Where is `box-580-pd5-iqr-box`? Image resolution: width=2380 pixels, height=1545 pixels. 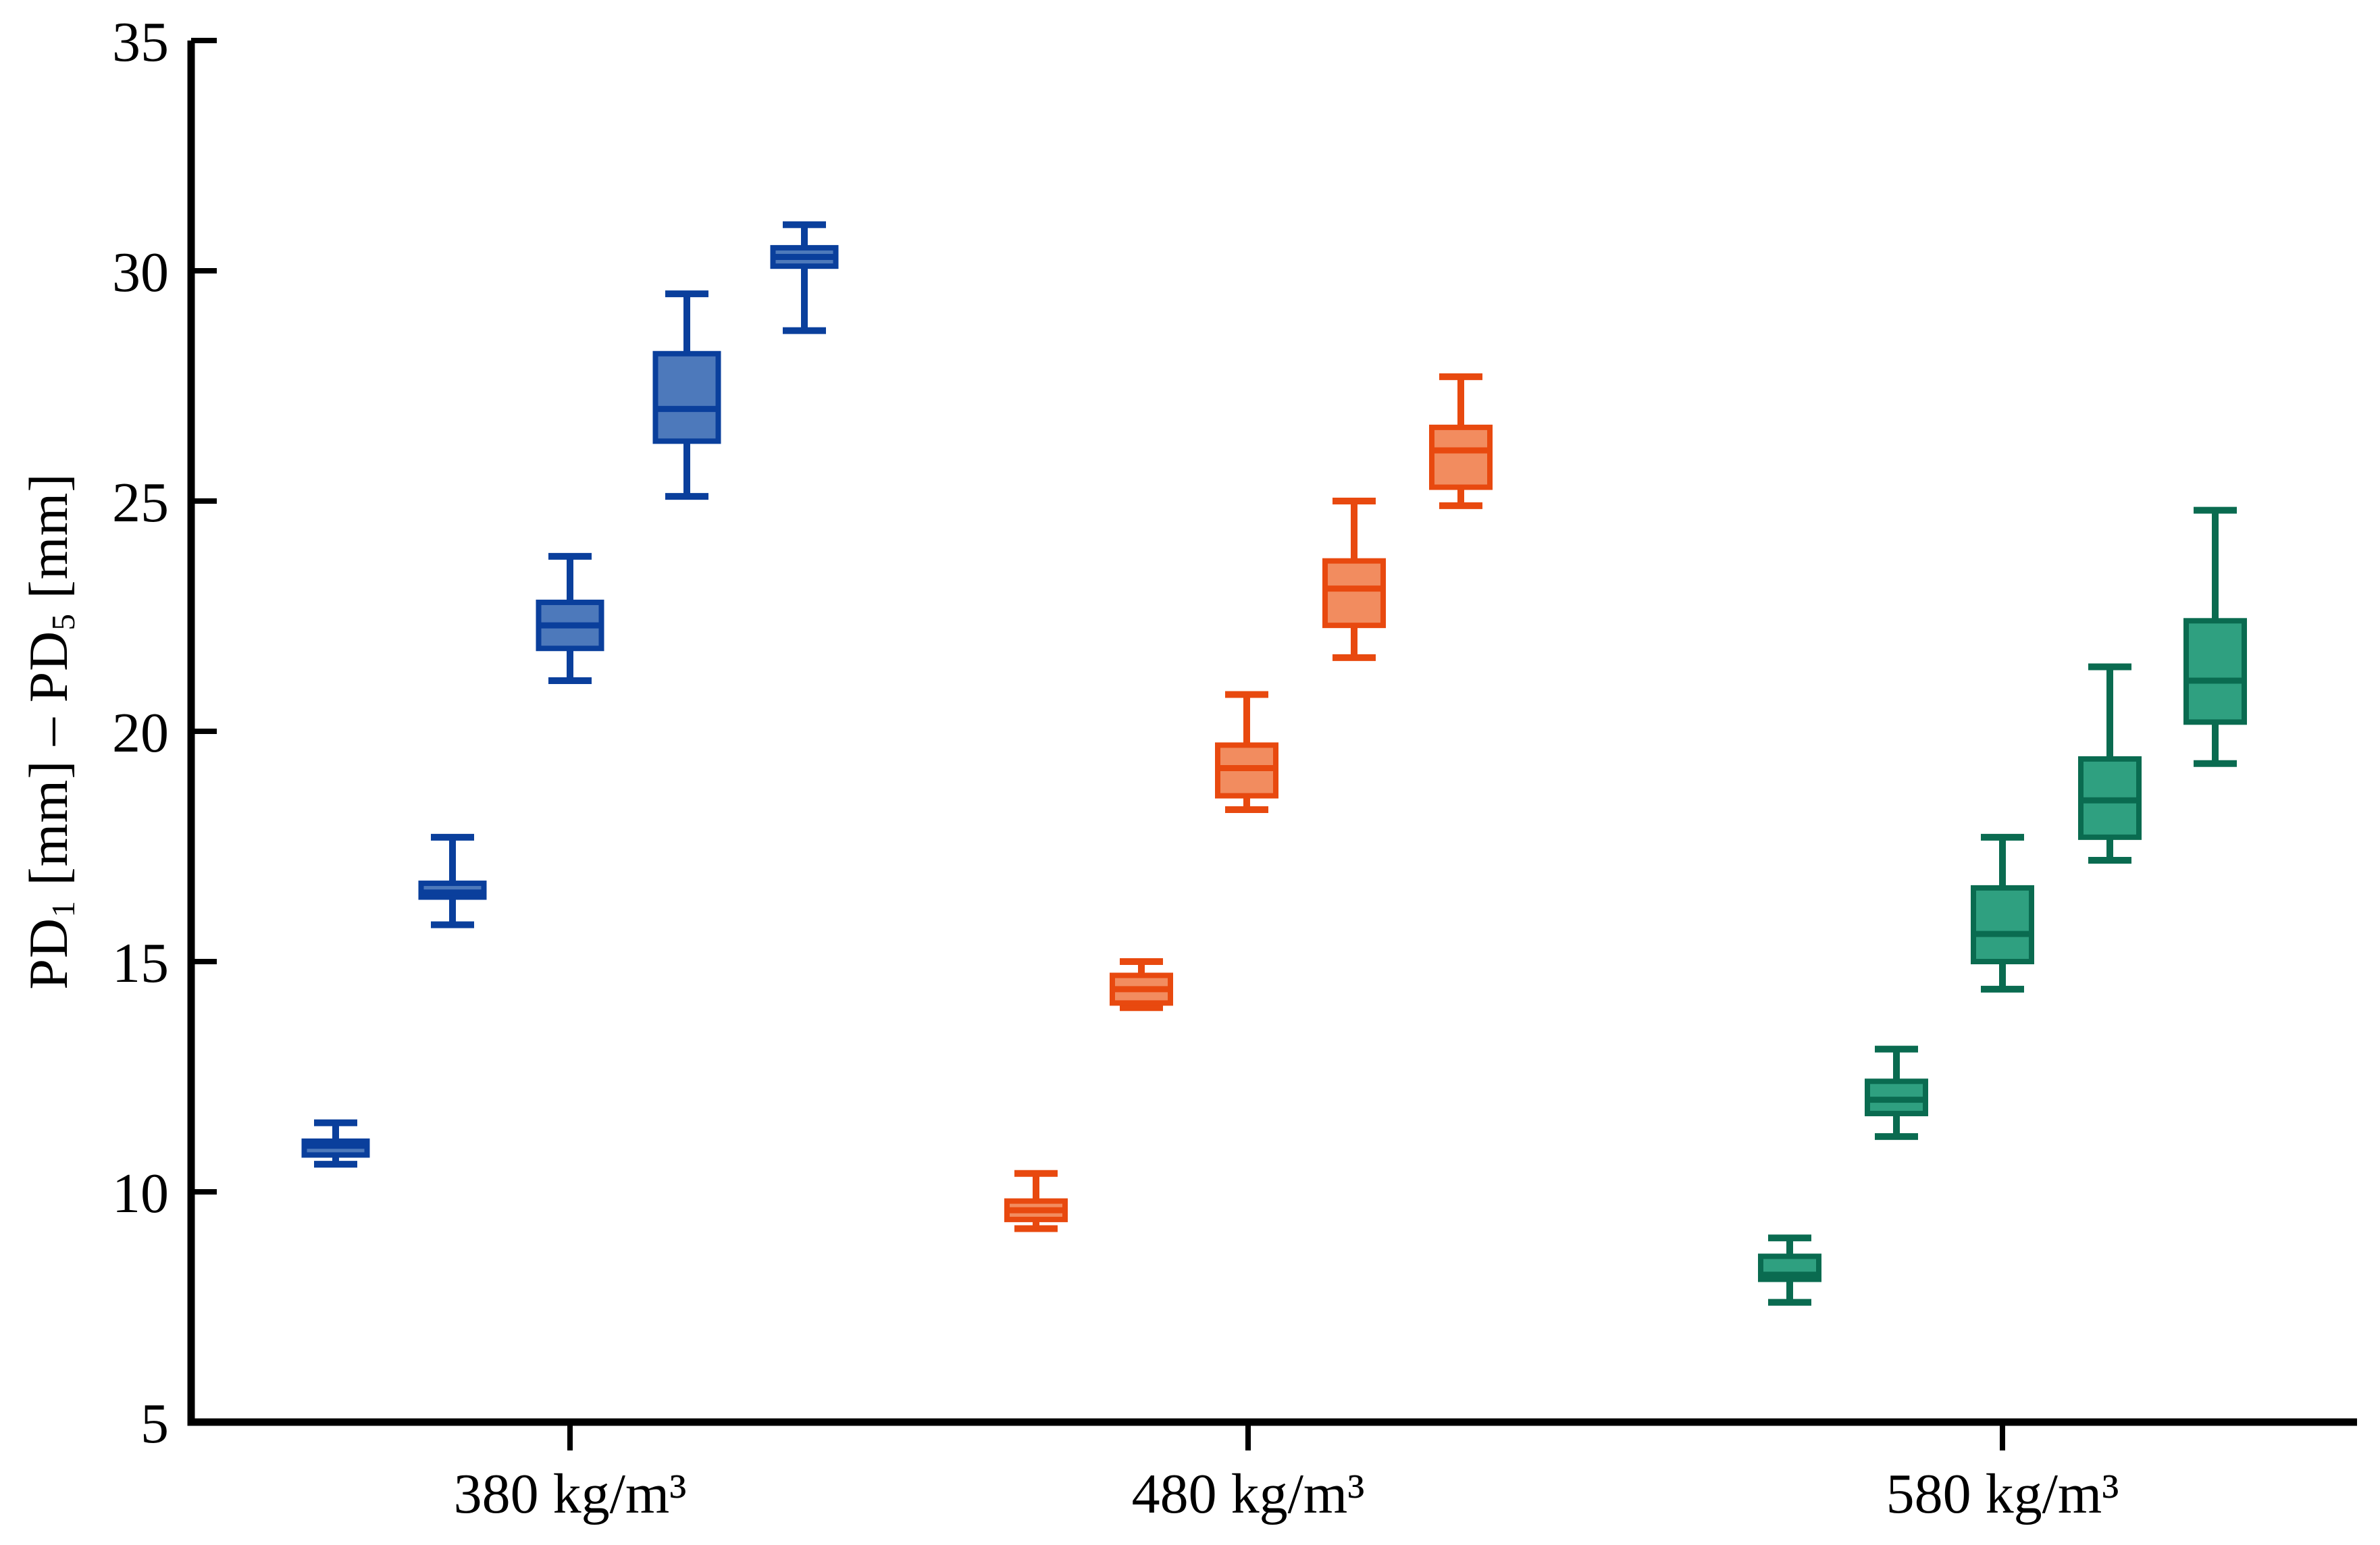
box-580-pd5-iqr-box is located at coordinates (2215, 671).